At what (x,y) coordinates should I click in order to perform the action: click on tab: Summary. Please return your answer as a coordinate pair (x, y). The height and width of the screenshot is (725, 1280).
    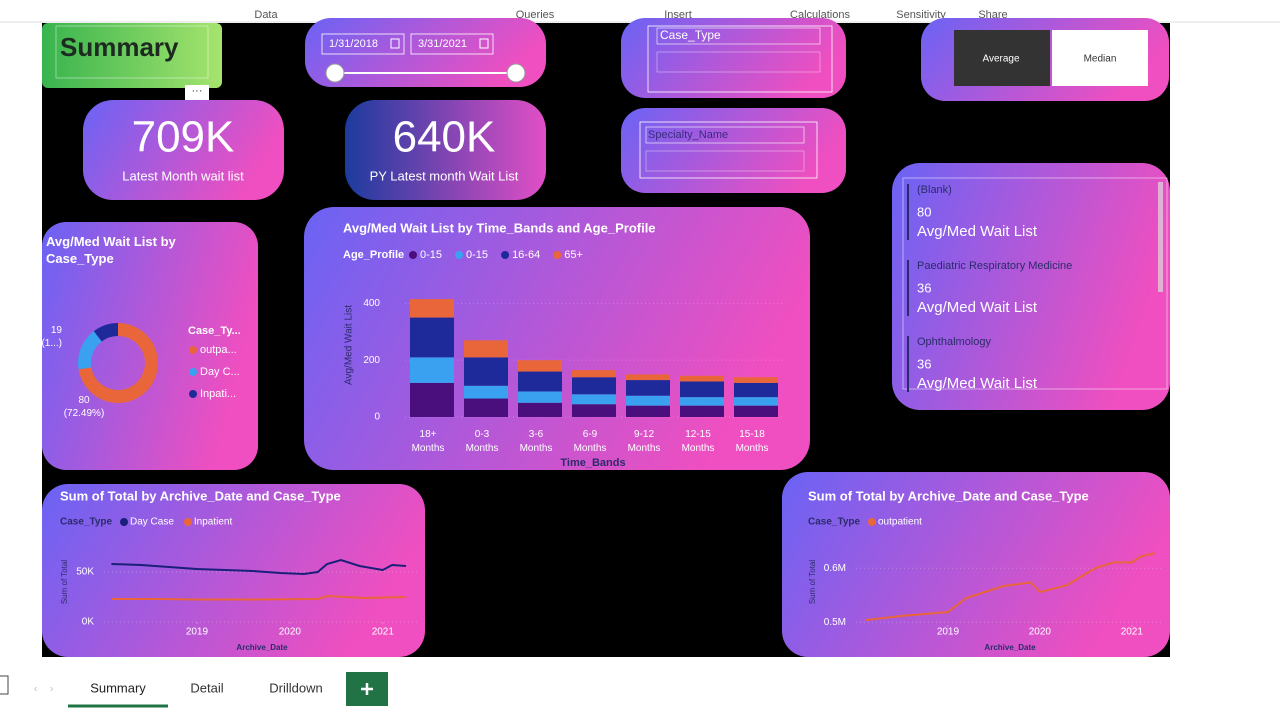
    Looking at the image, I should click on (118, 687).